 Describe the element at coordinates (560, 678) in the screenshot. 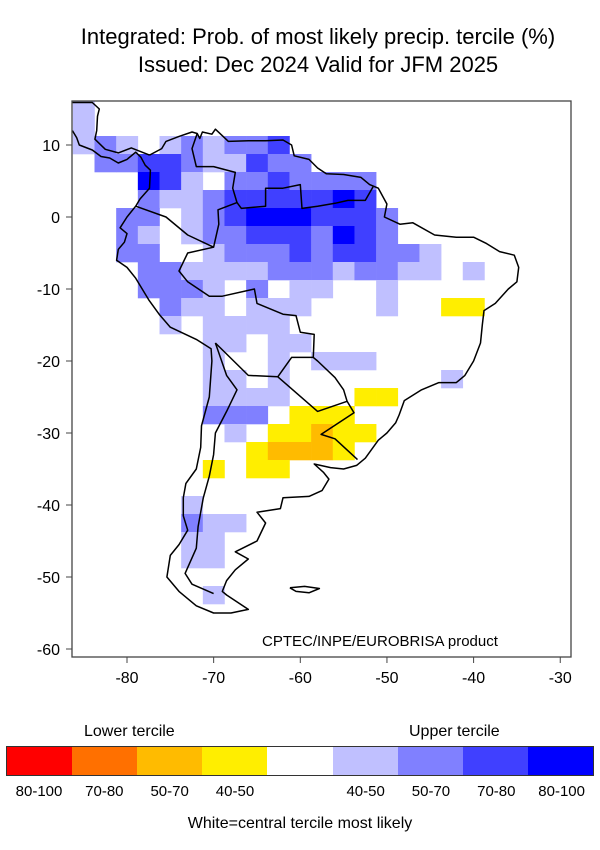

I see `lon-tick-label: -30` at that location.